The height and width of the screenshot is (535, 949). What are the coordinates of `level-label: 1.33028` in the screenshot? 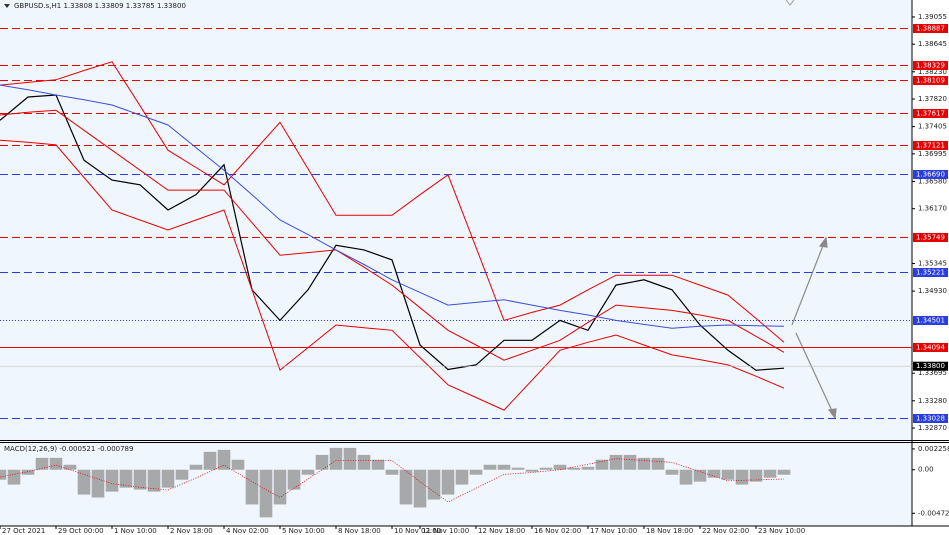 It's located at (930, 419).